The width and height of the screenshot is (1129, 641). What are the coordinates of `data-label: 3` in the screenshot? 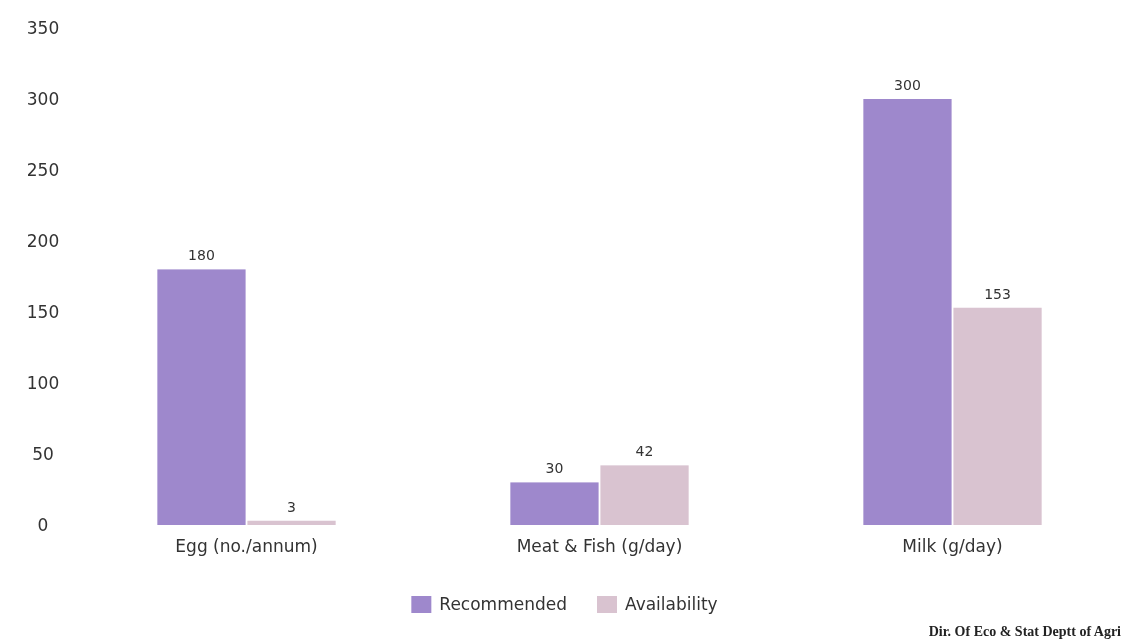 It's located at (291, 506).